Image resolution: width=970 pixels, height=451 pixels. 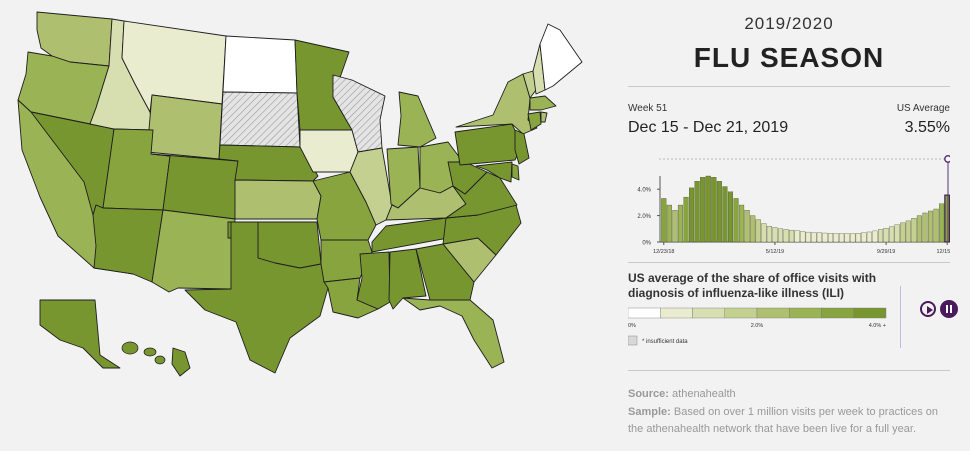 What do you see at coordinates (496, 104) in the screenshot?
I see `state-ny` at bounding box center [496, 104].